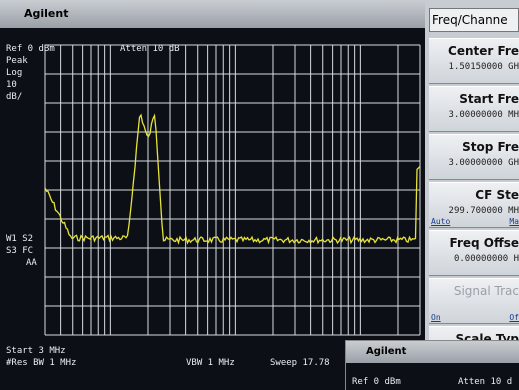  What do you see at coordinates (376, 382) in the screenshot?
I see `overlay-ref: Ref 0 dBm` at bounding box center [376, 382].